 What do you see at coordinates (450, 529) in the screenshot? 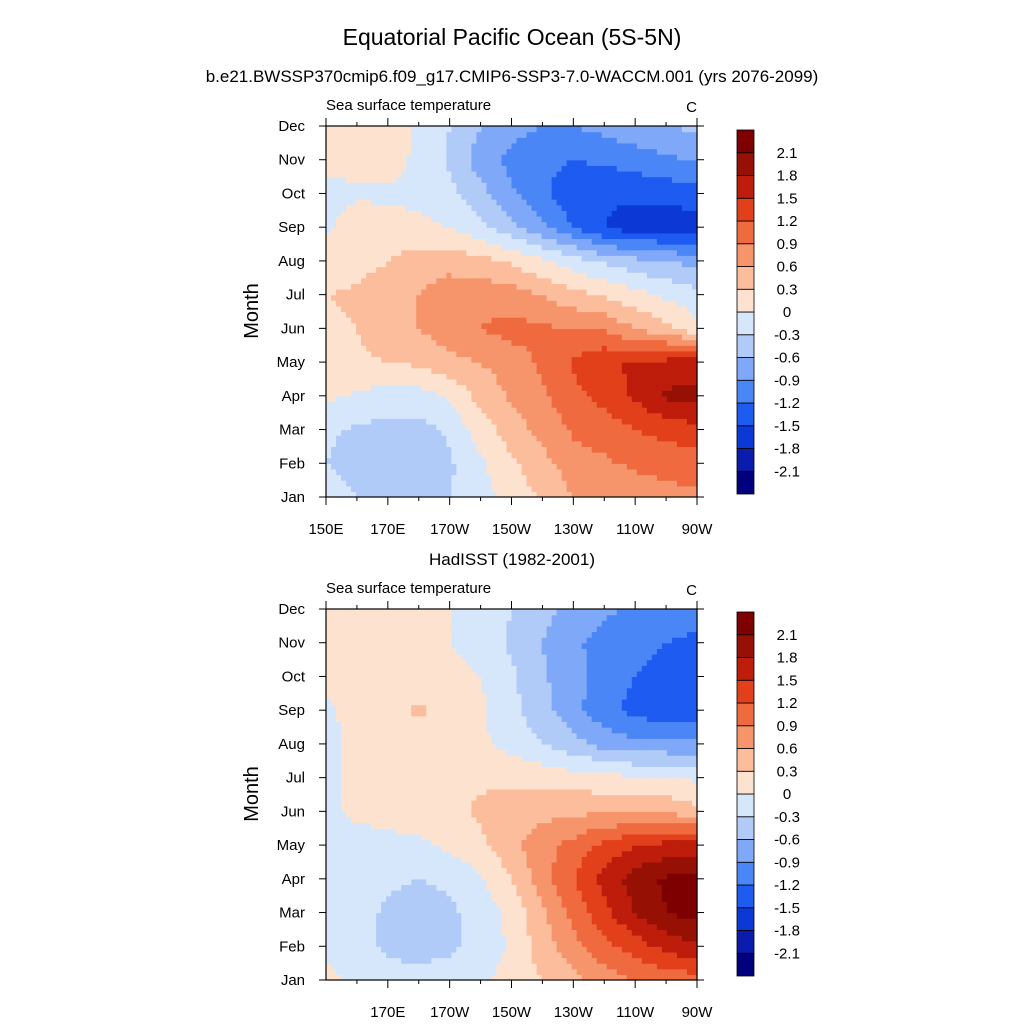
I see `x-tick-label: 170W` at bounding box center [450, 529].